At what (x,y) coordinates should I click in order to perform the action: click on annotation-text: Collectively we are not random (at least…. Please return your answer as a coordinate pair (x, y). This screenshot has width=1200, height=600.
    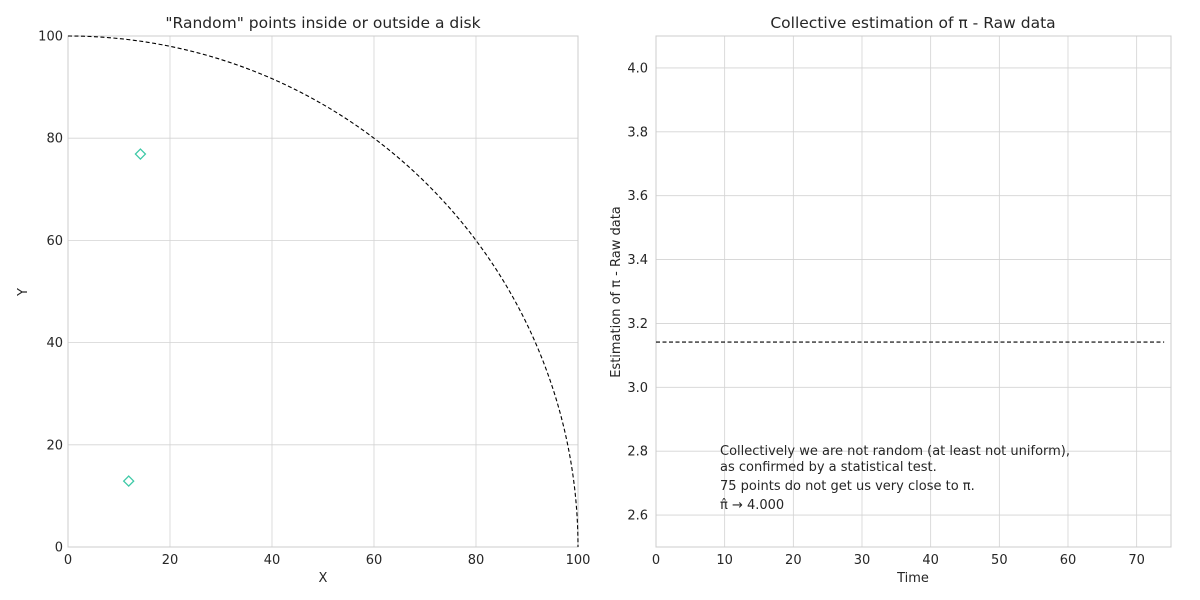
    Looking at the image, I should click on (895, 478).